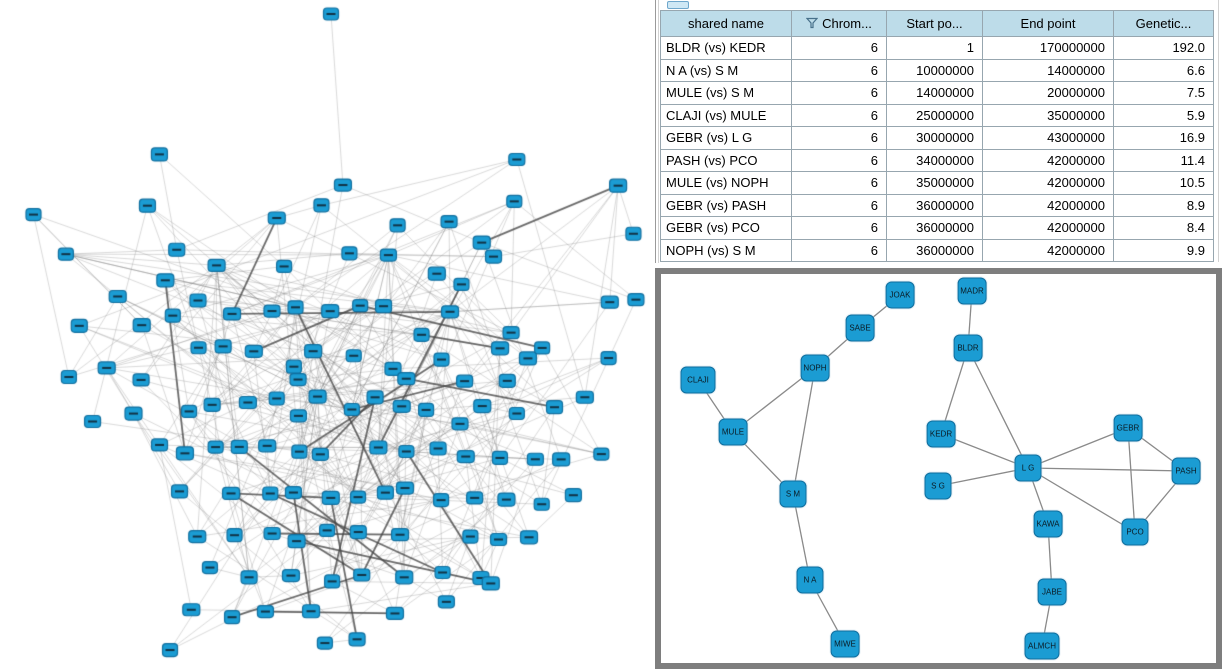 Image resolution: width=1222 pixels, height=669 pixels. I want to click on table-row: GEBR (vs) L G 6 30000000 43000000 16.9, so click(937, 138).